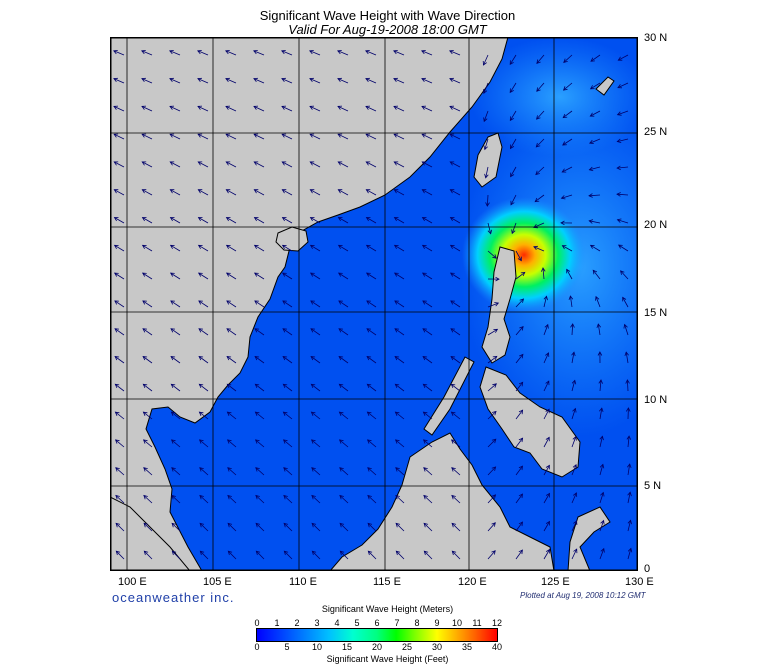 Image resolution: width=775 pixels, height=665 pixels. Describe the element at coordinates (387, 609) in the screenshot. I see `colorbar-title-meters: Significant Wave Height (Meters)` at that location.